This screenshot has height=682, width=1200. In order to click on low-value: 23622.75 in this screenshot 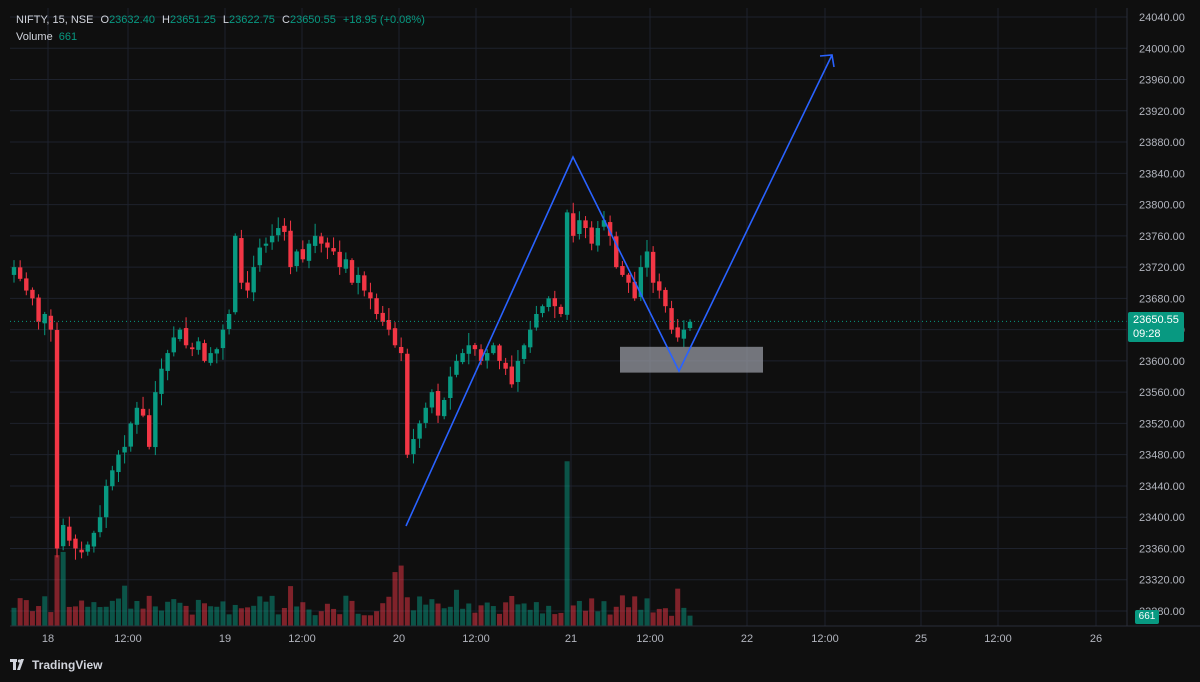, I will do `click(252, 20)`.